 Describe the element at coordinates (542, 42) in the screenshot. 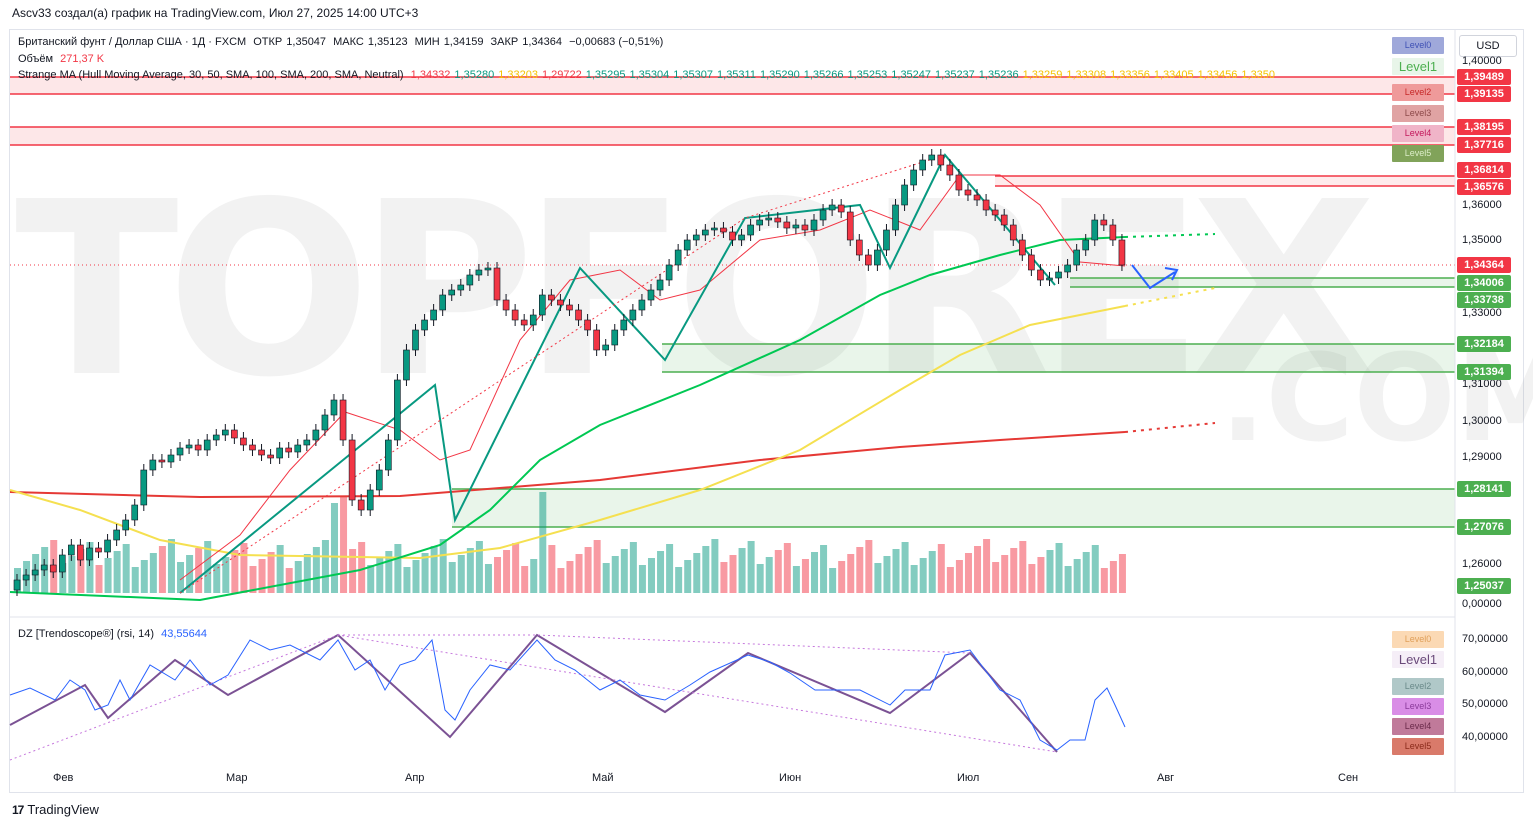

I see `close-value: 1,34364` at that location.